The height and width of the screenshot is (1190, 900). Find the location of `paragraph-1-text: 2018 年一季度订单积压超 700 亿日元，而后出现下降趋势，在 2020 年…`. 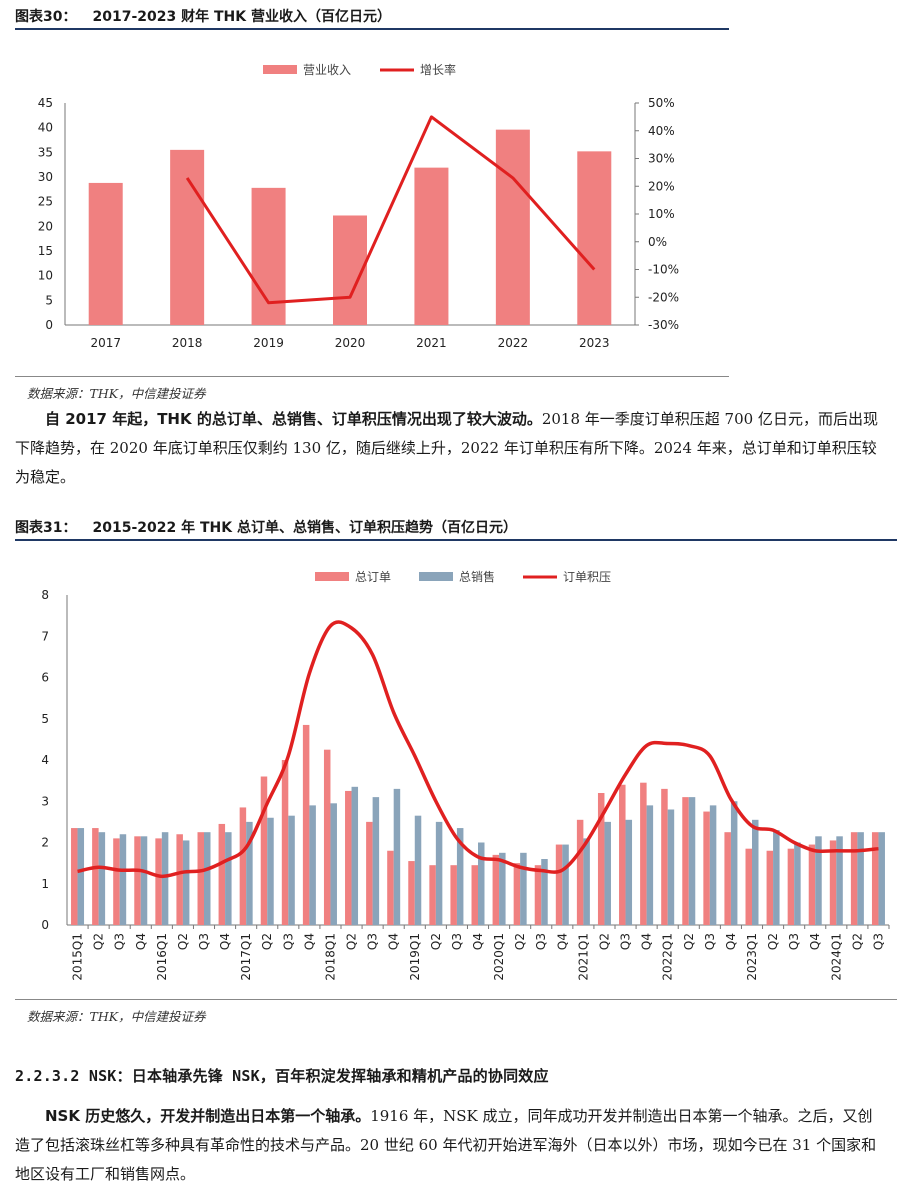

paragraph-1-text: 2018 年一季度订单积压超 700 亿日元，而后出现下降趋势，在 2020 年… is located at coordinates (446, 448).